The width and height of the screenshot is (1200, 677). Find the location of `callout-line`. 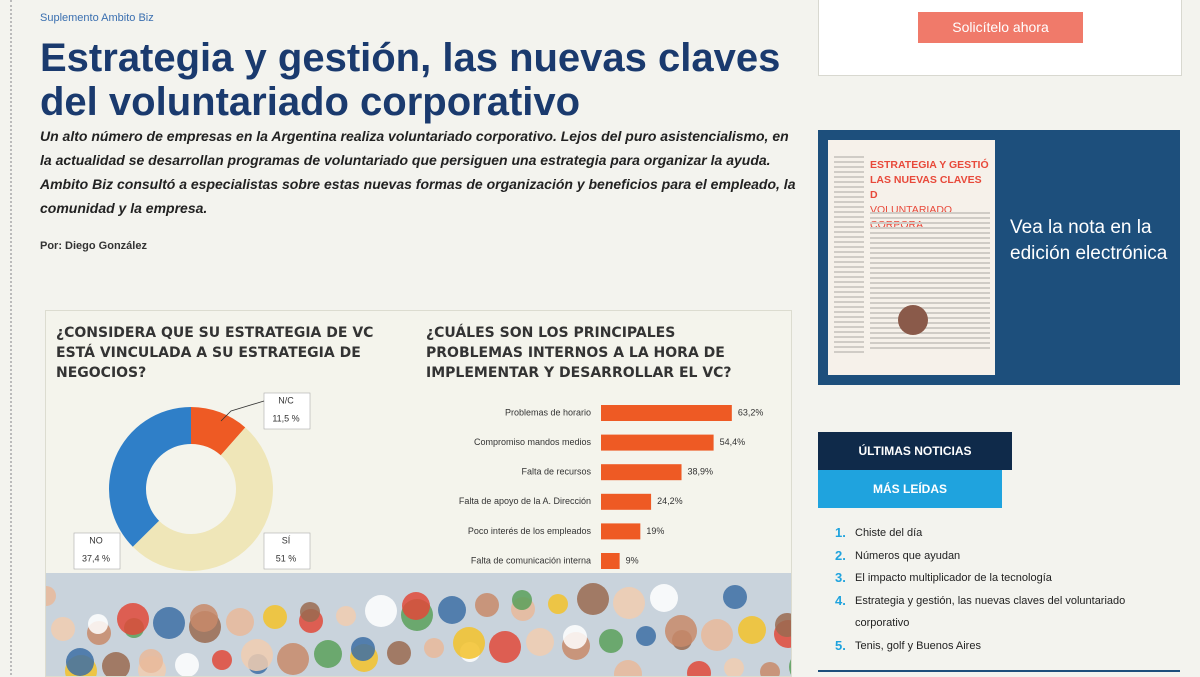

callout-line is located at coordinates (242, 411).